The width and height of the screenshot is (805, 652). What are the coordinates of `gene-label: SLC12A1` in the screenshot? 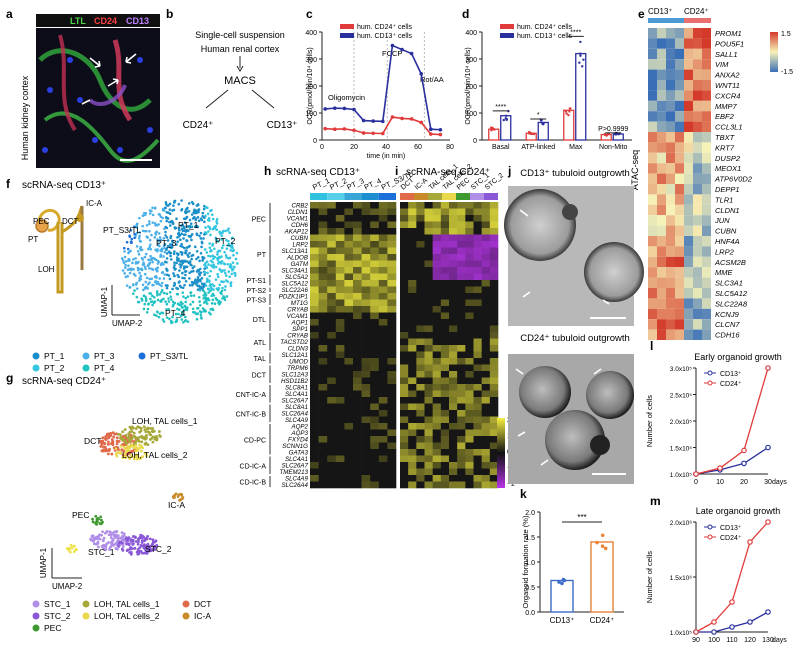 It's located at (295, 355).